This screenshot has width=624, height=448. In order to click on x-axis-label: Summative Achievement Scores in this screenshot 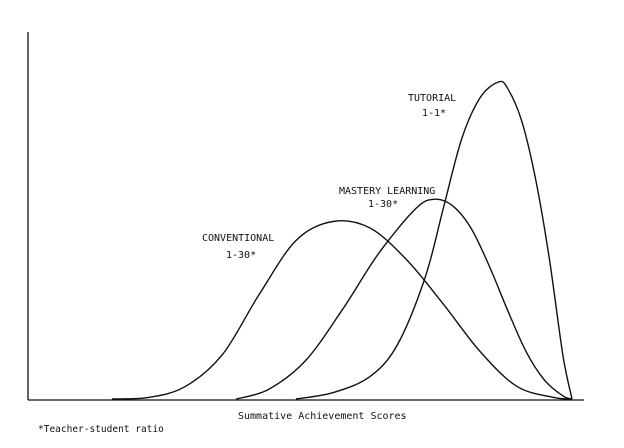, I will do `click(322, 416)`.